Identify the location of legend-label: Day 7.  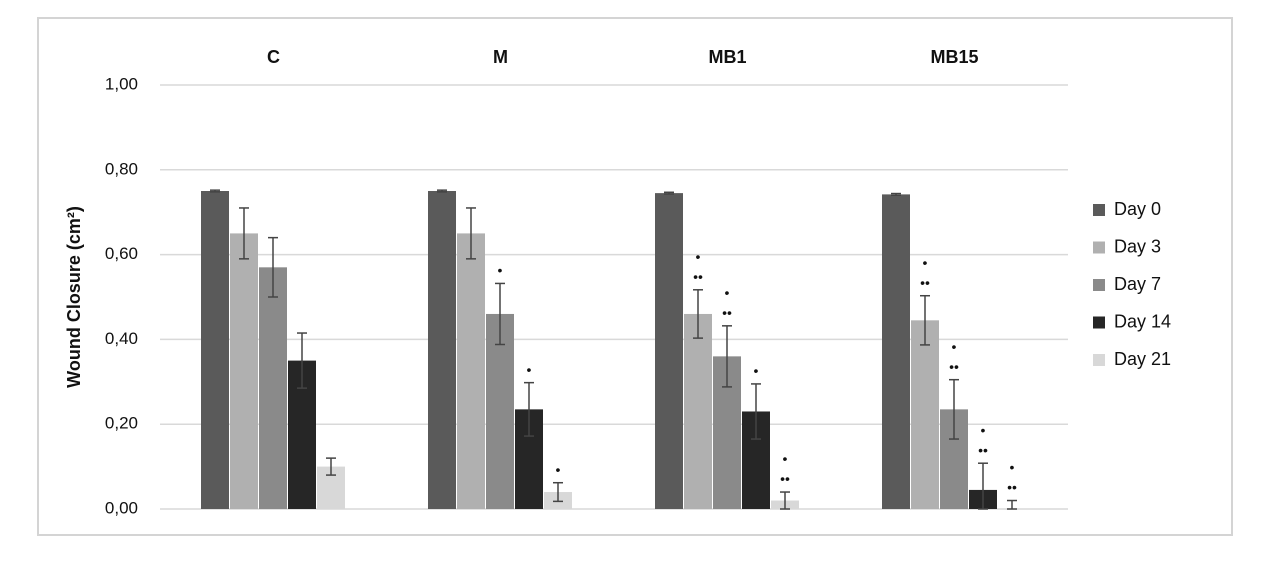
(1137, 284).